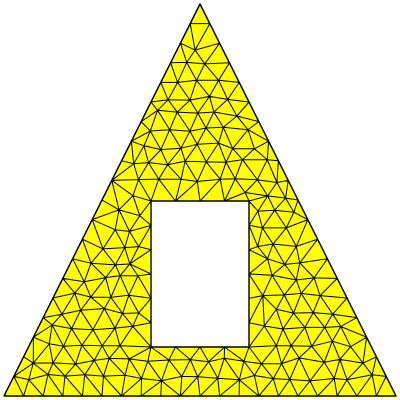 This screenshot has height=400, width=400. I want to click on hole-outline, so click(200, 274).